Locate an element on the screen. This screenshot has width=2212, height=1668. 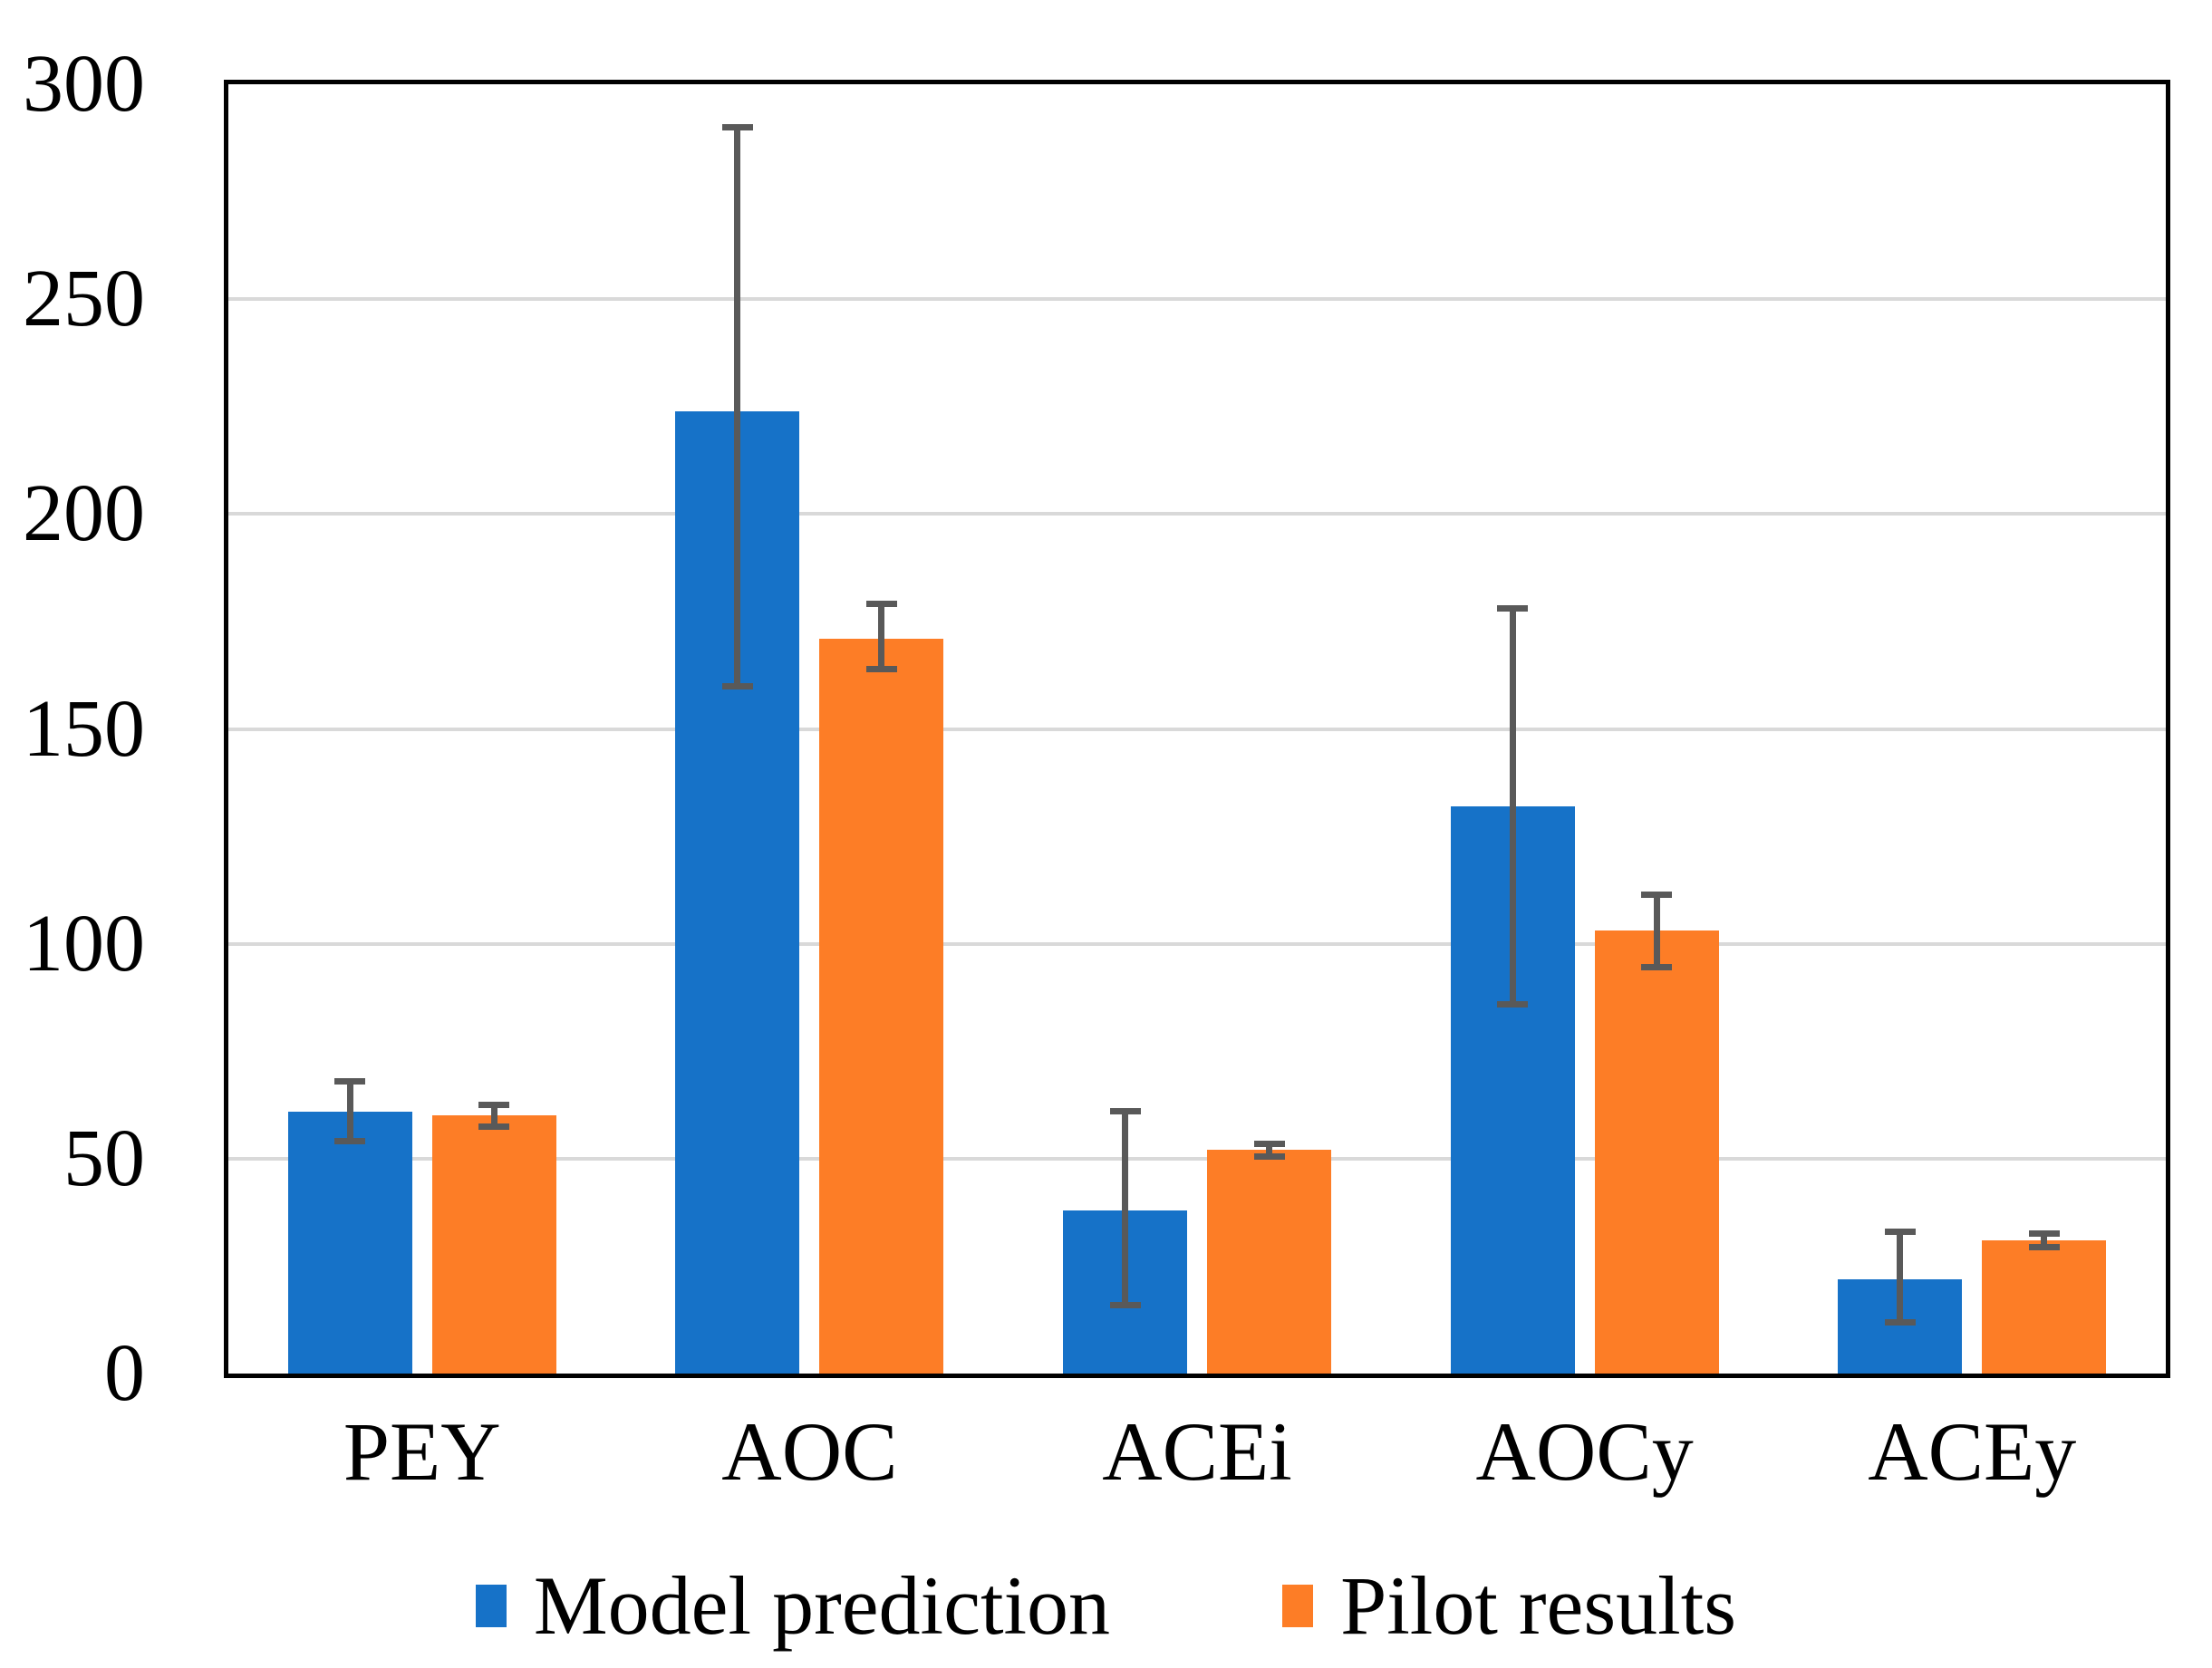
legend: Model prediction Pilot results is located at coordinates (1106, 1605).